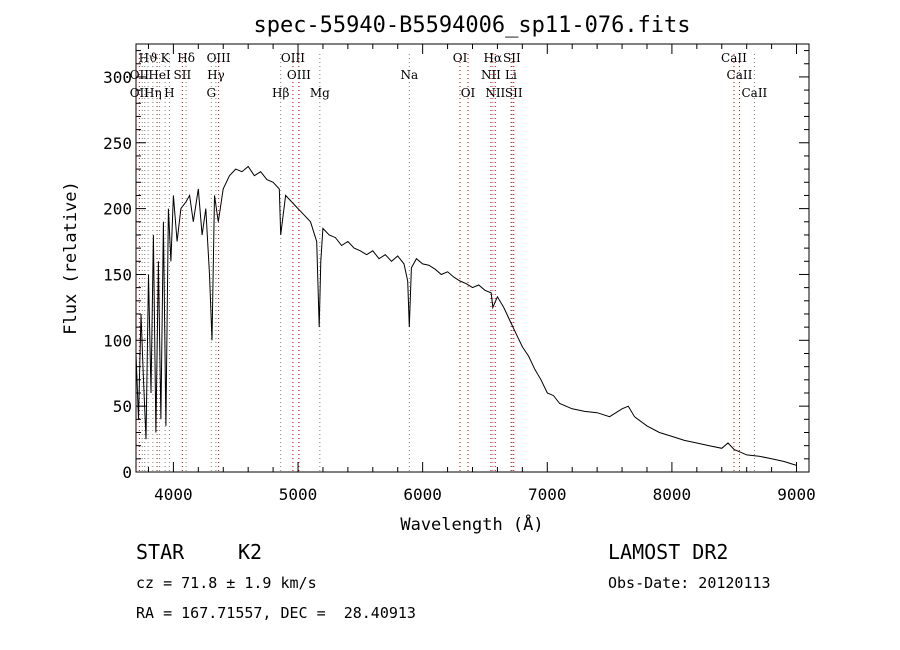 This screenshot has height=650, width=900. What do you see at coordinates (117, 143) in the screenshot?
I see `y-tick-label: 250` at bounding box center [117, 143].